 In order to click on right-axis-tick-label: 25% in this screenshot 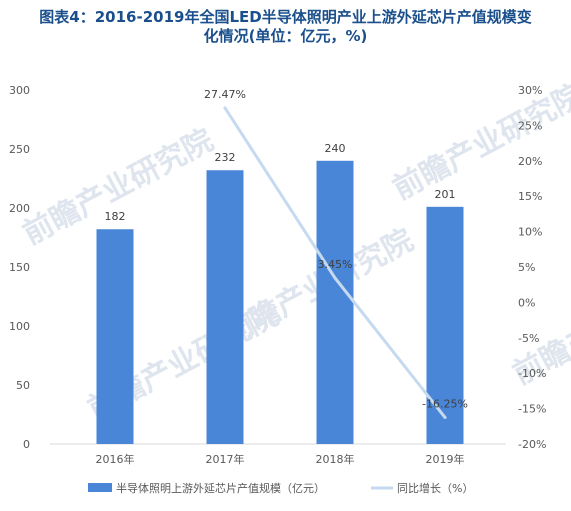, I will do `click(530, 125)`.